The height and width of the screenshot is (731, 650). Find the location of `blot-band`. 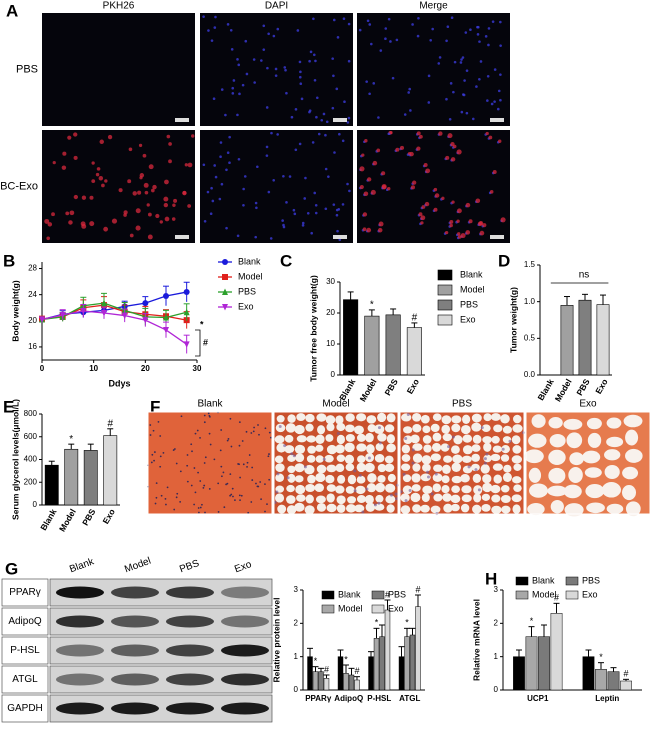

blot-band is located at coordinates (190, 650).